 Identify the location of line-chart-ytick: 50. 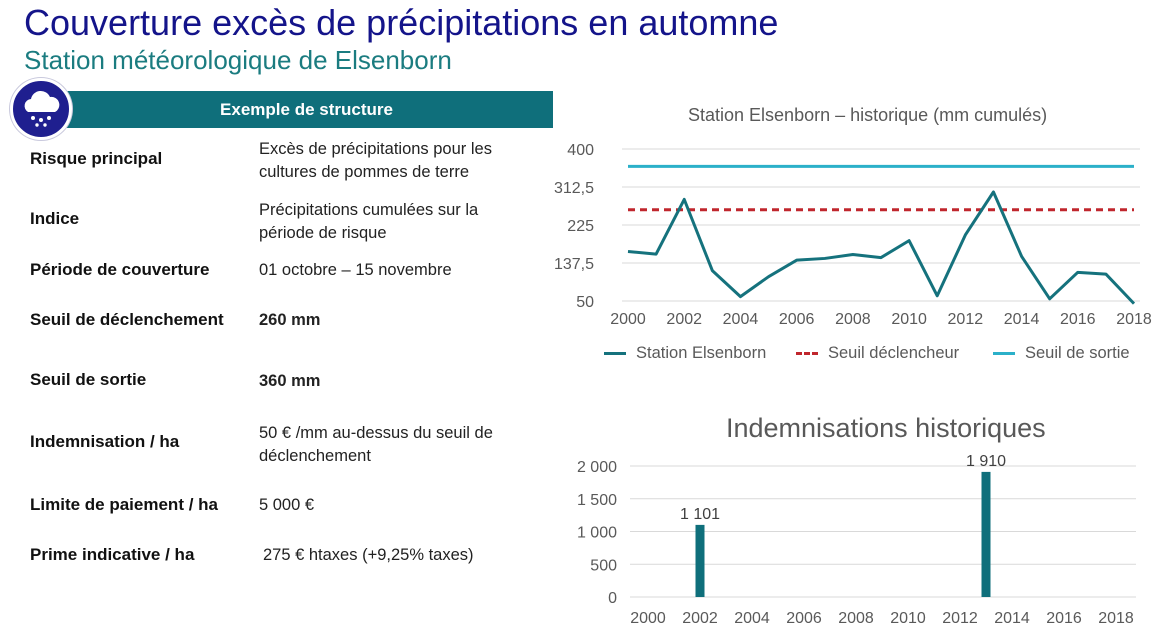
(585, 302).